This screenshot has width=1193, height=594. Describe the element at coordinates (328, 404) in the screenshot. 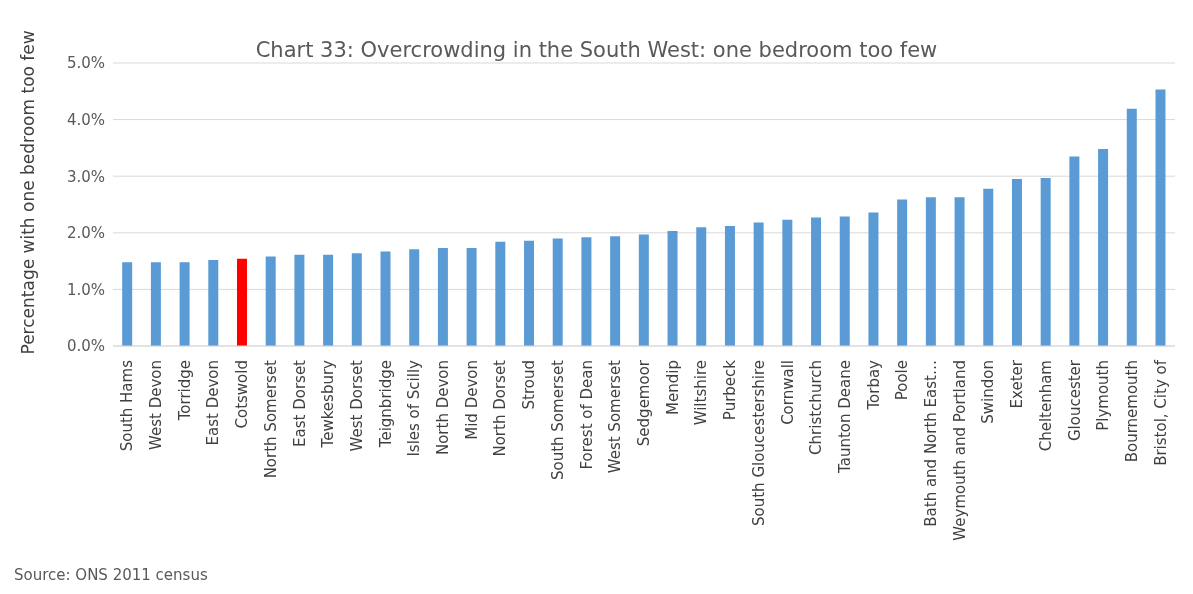

I see `x-tick-label: Tewkesbury` at that location.